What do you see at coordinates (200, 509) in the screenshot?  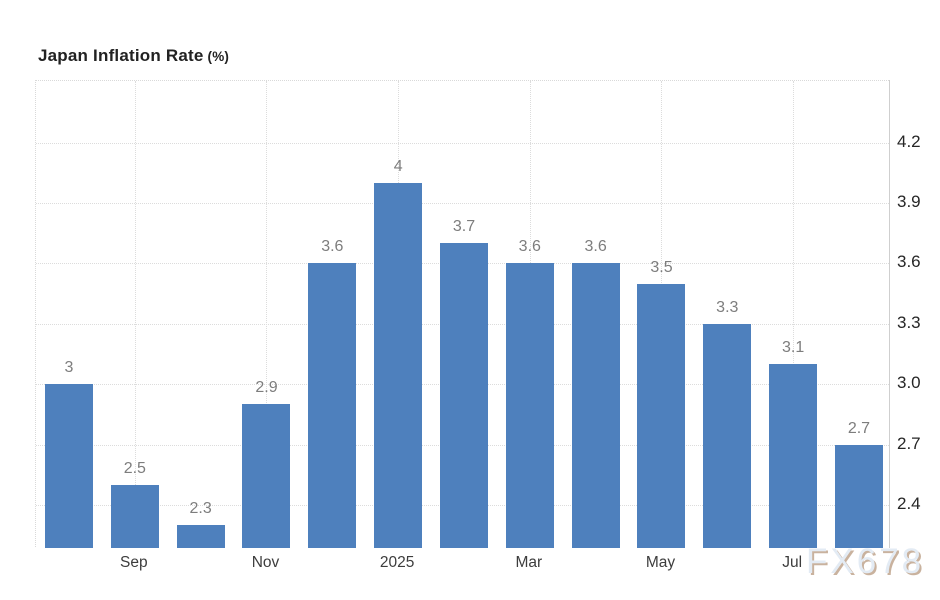 I see `bar-value-label: 2.3` at bounding box center [200, 509].